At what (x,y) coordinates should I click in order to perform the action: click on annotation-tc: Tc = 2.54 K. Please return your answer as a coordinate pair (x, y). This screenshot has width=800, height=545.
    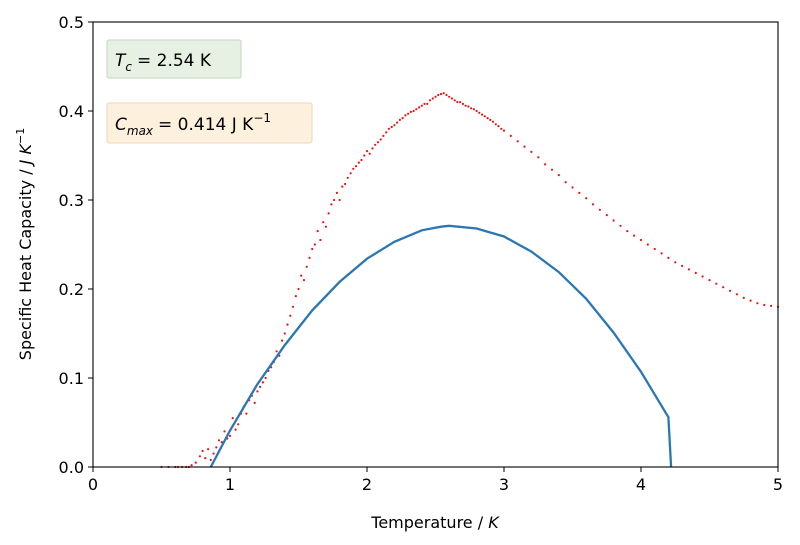
    Looking at the image, I should click on (174, 59).